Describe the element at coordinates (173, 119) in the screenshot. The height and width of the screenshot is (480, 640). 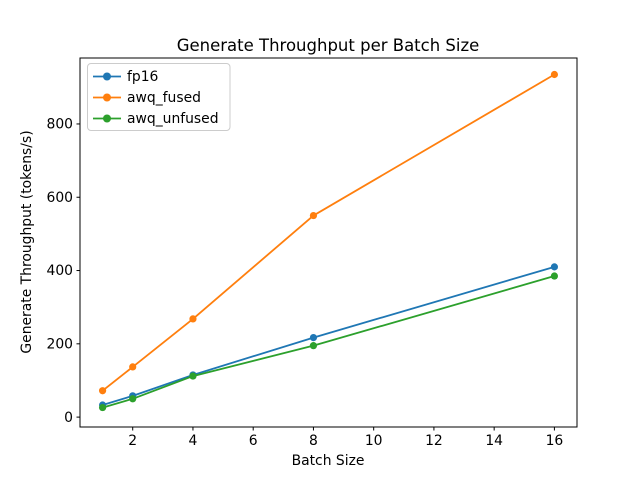
I see `legend-label: awq_unfused` at that location.